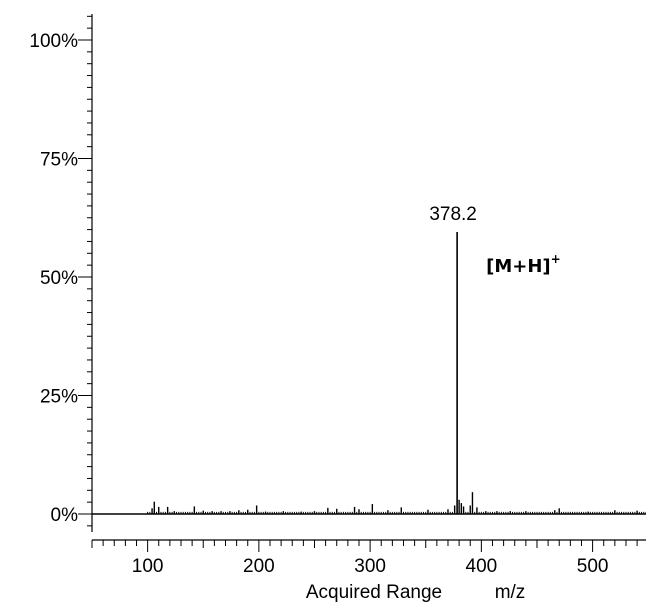  I want to click on y-tick-label: 50%, so click(59, 278).